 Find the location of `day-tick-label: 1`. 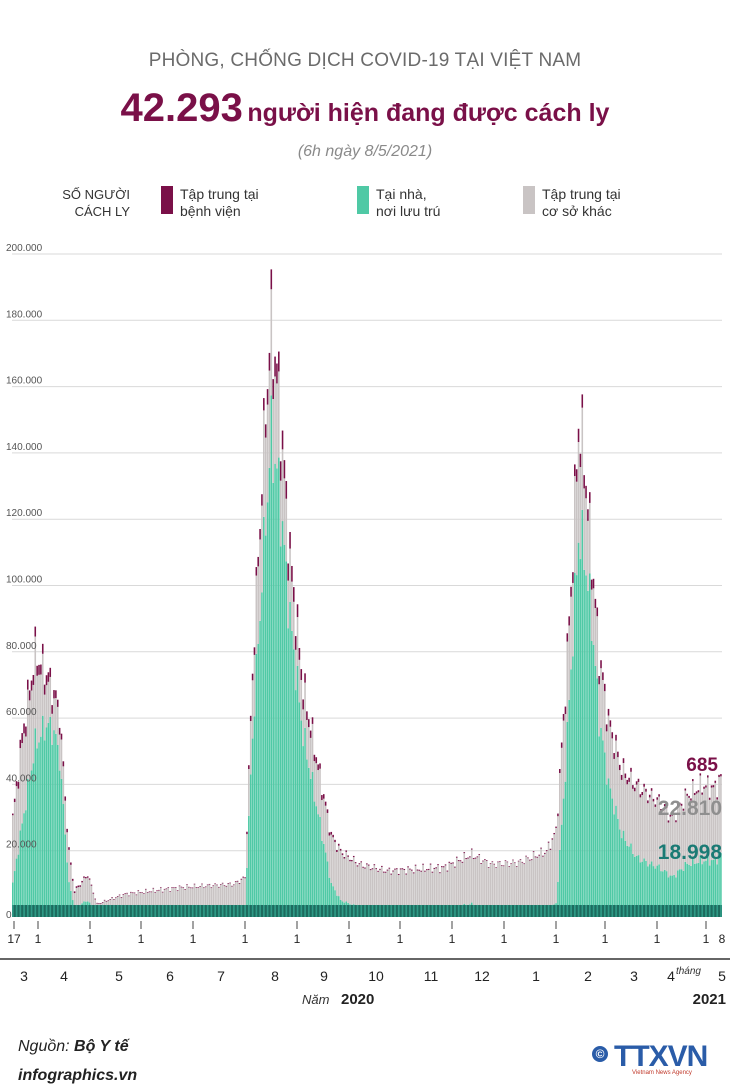

day-tick-label: 1 is located at coordinates (349, 939).